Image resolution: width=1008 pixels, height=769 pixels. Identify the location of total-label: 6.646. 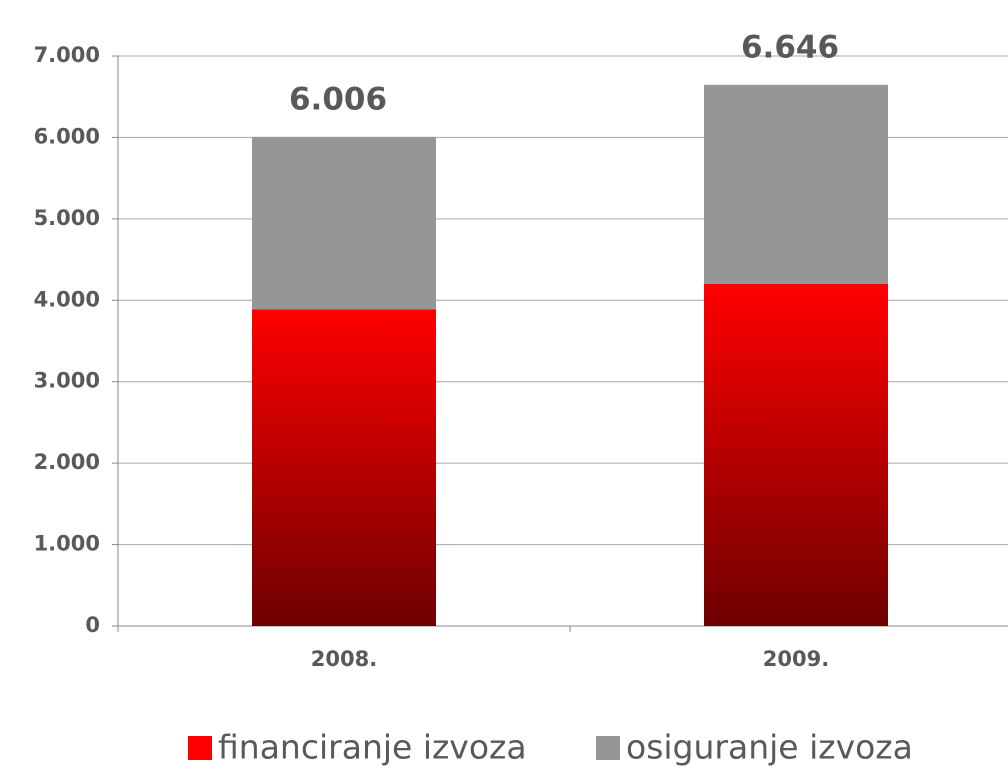
(790, 47).